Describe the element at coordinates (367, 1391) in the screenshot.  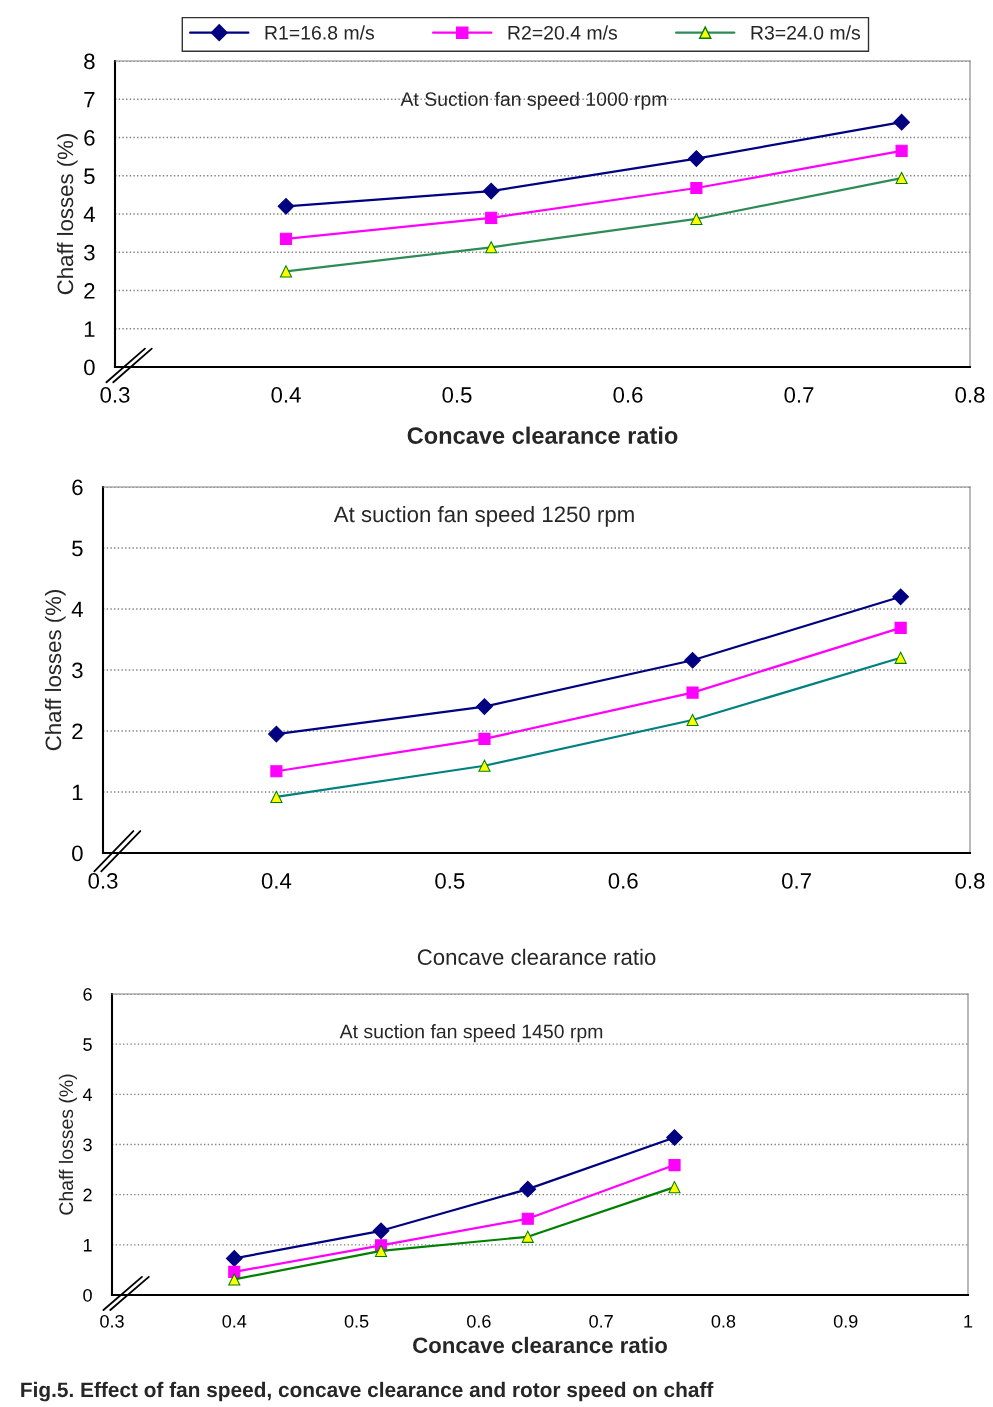
I see `caption: Fig.5. Effect of fan speed, concave clearance and rotor speed on chaff` at that location.